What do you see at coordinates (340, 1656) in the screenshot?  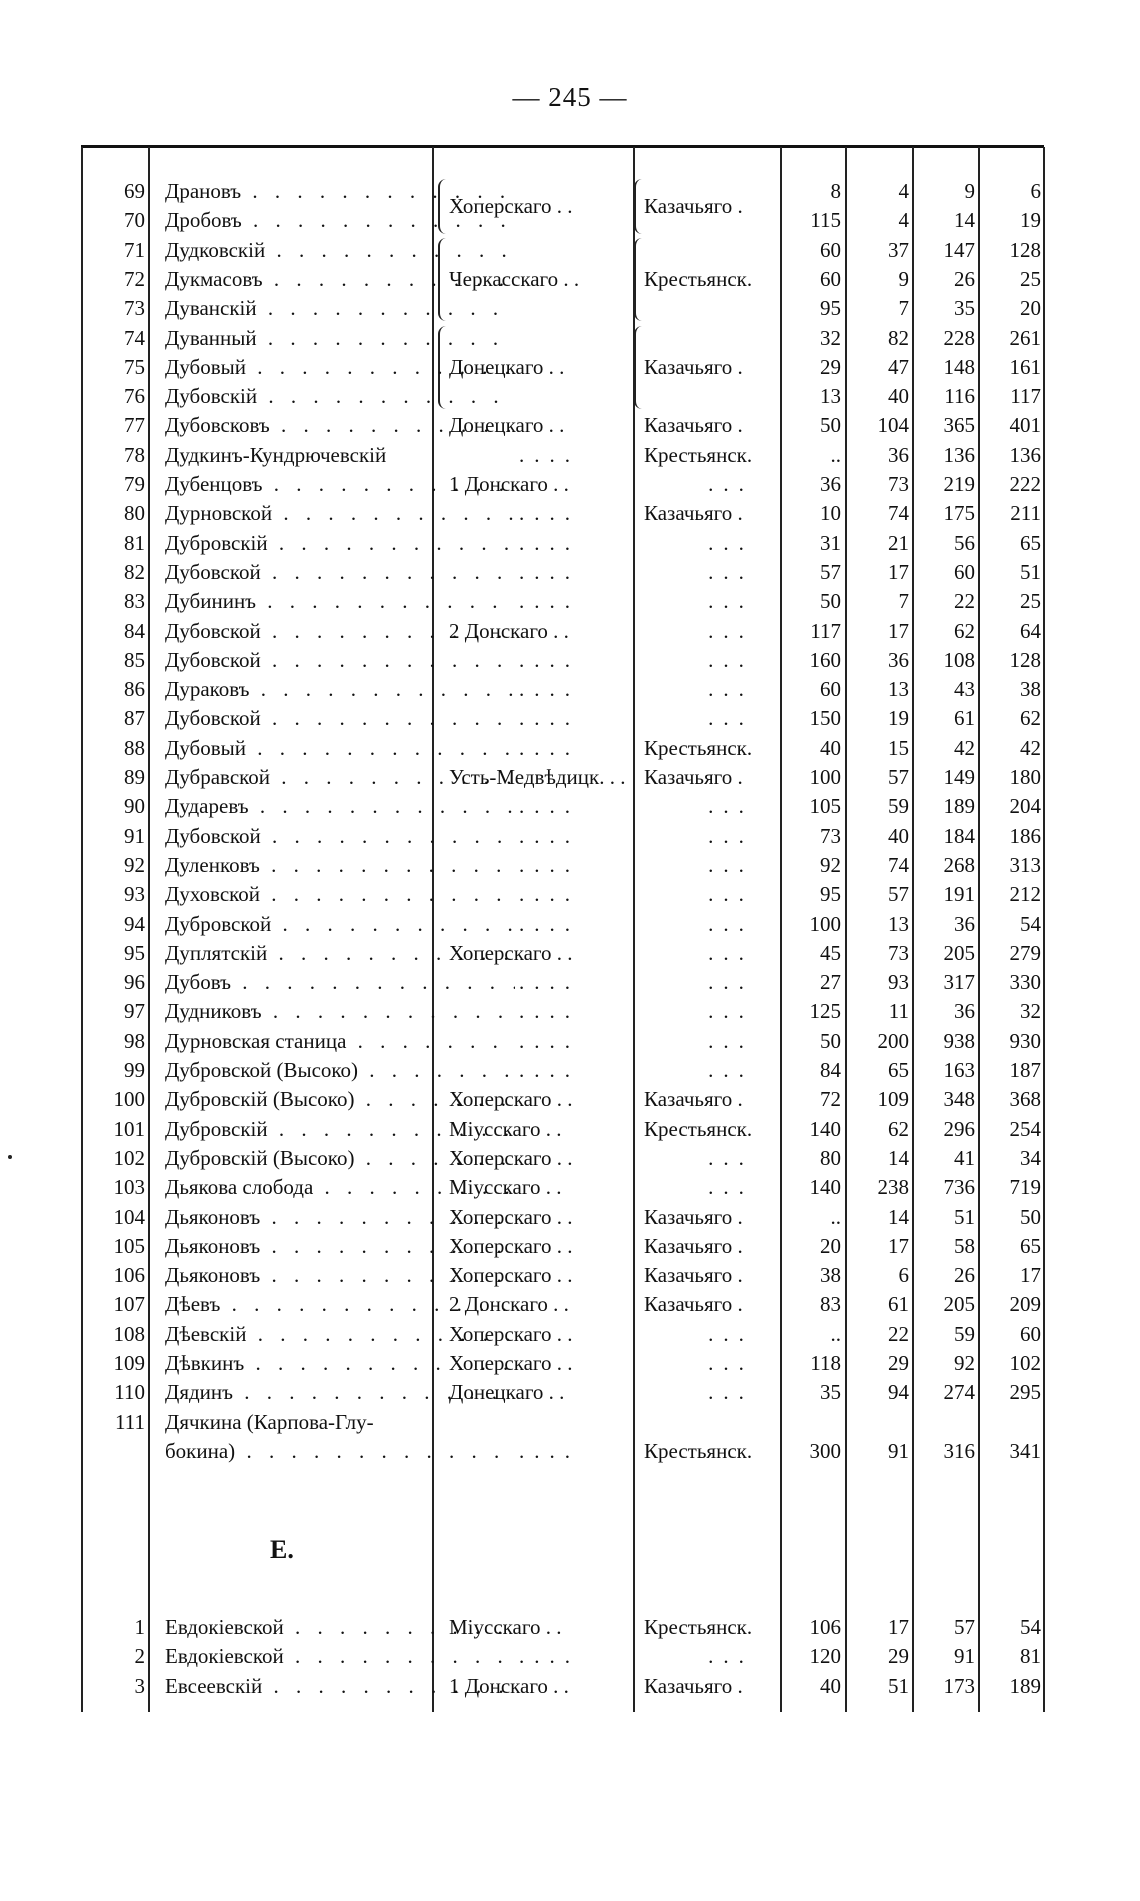 I see `settlement-name: Евдокіевской` at bounding box center [340, 1656].